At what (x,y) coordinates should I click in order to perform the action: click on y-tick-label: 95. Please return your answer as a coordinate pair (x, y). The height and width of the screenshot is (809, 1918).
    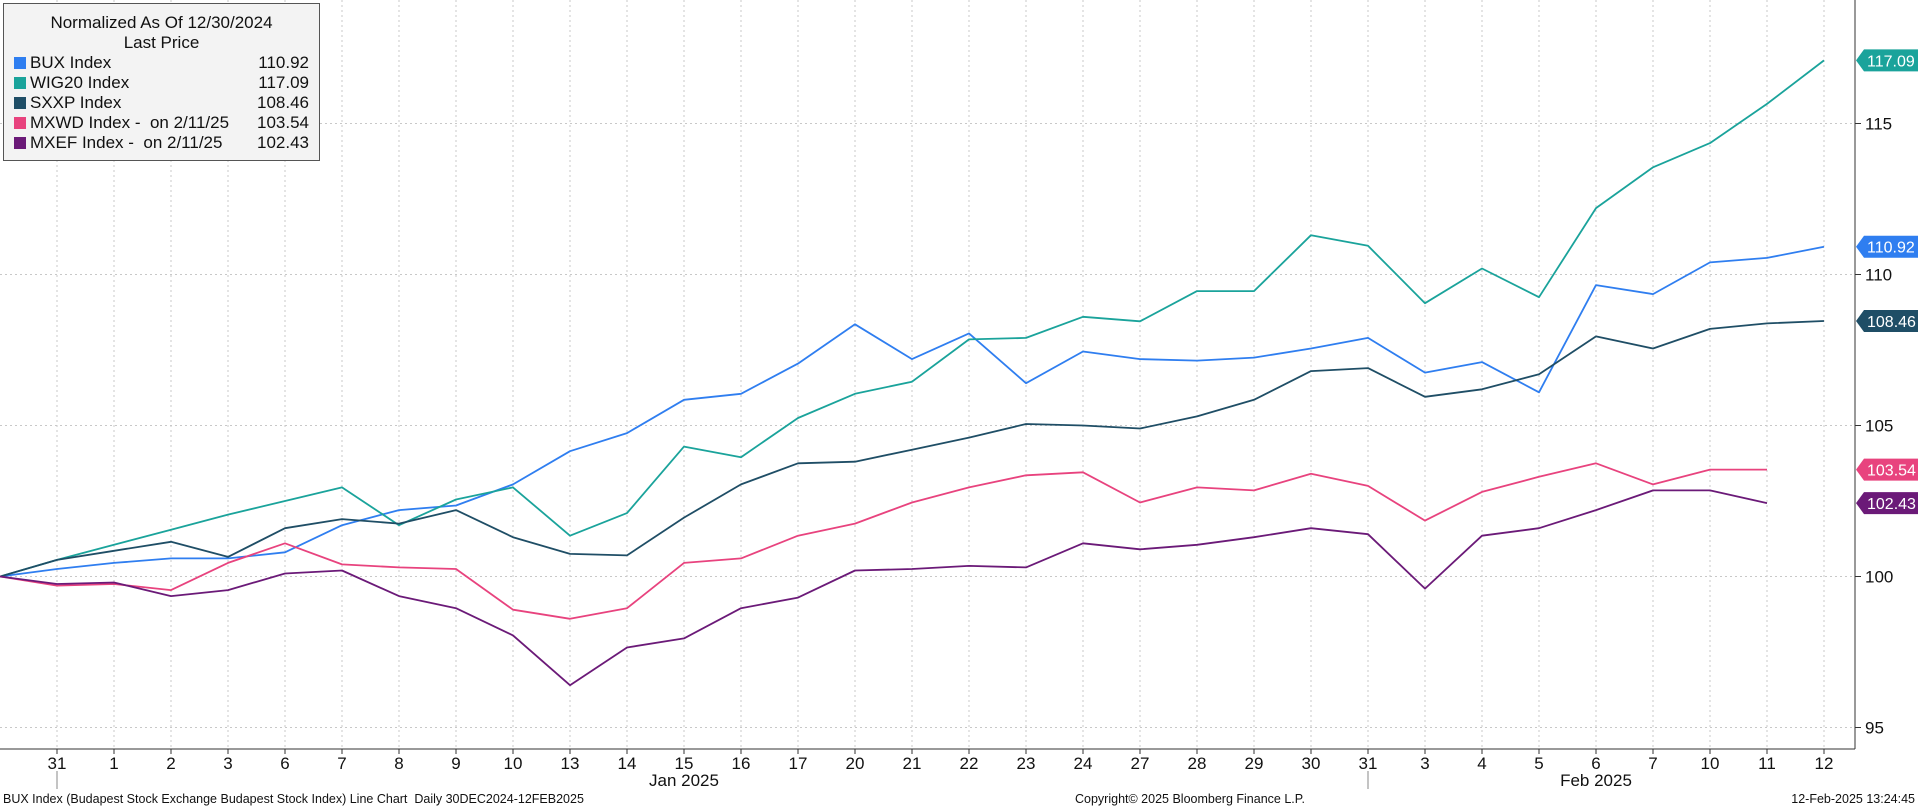
    Looking at the image, I should click on (1874, 728).